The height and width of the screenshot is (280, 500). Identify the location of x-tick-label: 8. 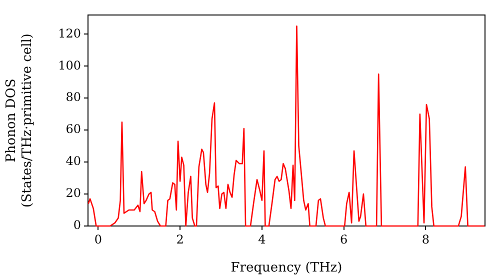
(426, 239).